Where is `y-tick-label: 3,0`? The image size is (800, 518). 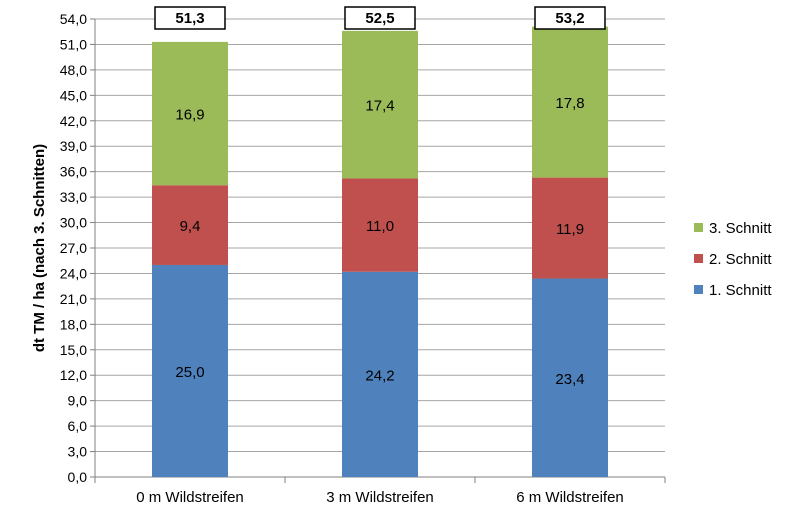 y-tick-label: 3,0 is located at coordinates (78, 452).